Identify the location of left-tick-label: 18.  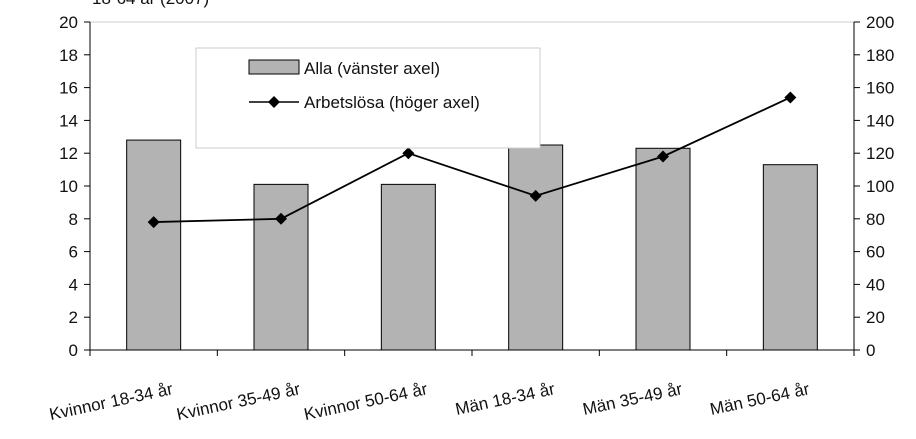
(68, 55).